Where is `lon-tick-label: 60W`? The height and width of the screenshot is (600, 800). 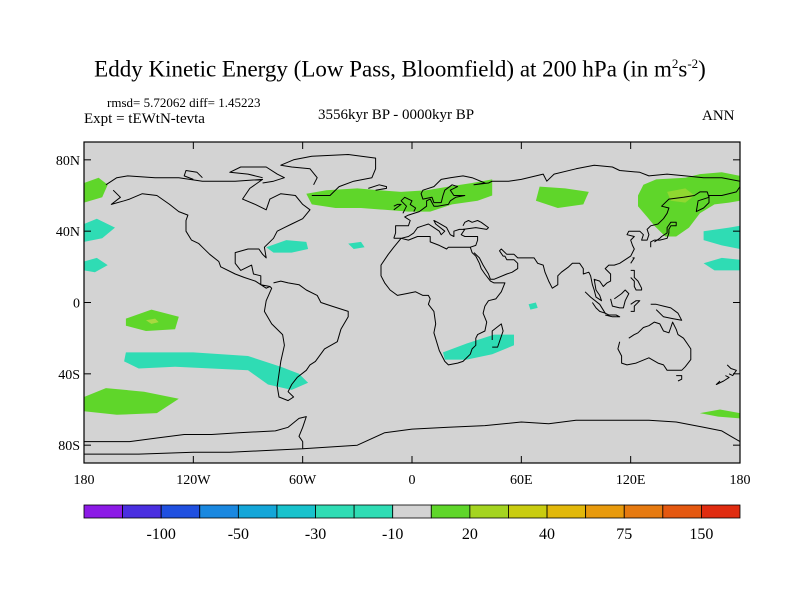
lon-tick-label: 60W is located at coordinates (303, 480).